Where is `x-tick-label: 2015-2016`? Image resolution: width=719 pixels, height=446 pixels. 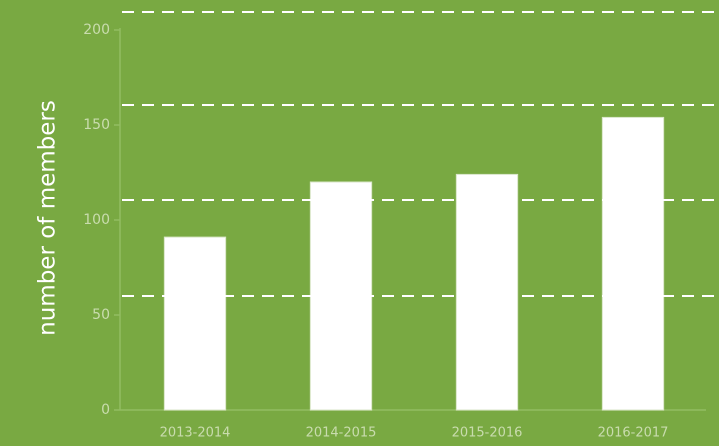
x-tick-label: 2015-2016 is located at coordinates (487, 433).